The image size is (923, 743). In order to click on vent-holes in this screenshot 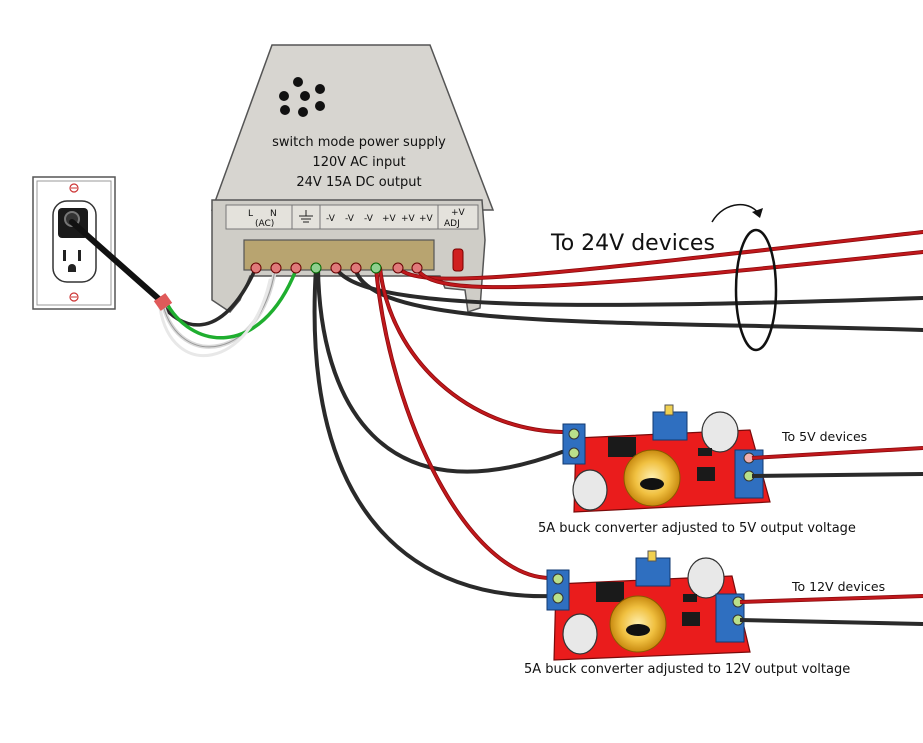, I will do `click(302, 97)`.